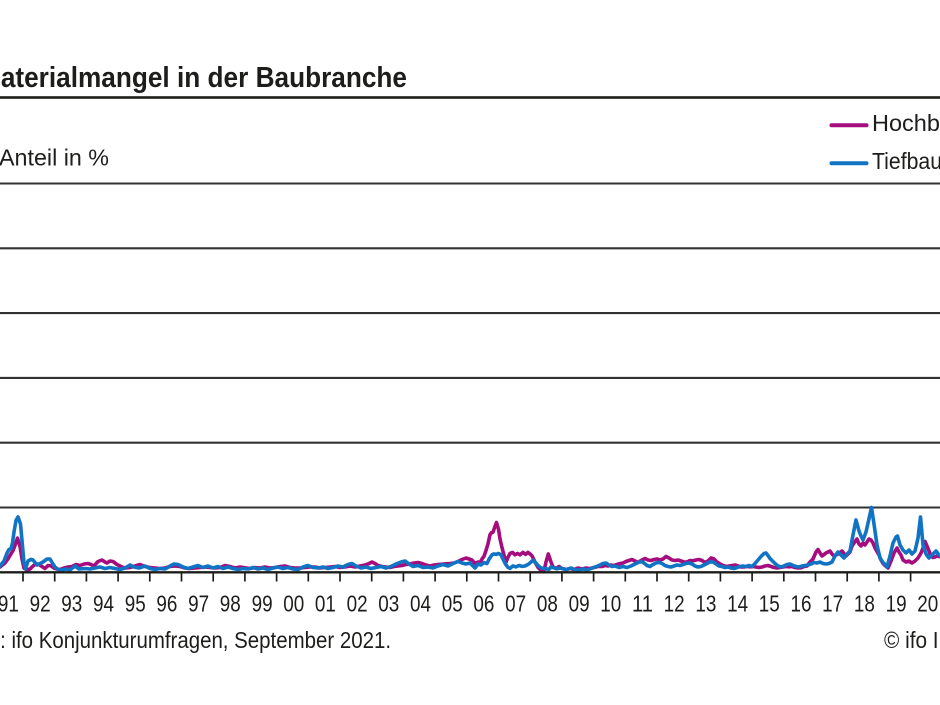  What do you see at coordinates (832, 604) in the screenshot?
I see `svg-text: 17` at bounding box center [832, 604].